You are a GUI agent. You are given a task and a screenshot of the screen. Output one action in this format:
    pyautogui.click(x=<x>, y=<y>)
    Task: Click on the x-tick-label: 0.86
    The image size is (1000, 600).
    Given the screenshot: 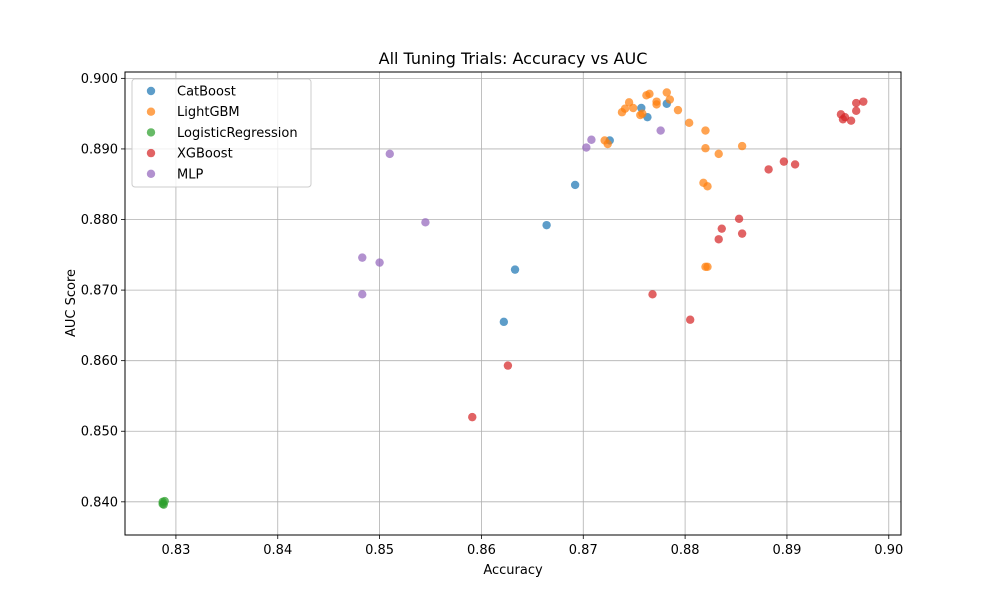 What is the action you would take?
    pyautogui.click(x=481, y=550)
    